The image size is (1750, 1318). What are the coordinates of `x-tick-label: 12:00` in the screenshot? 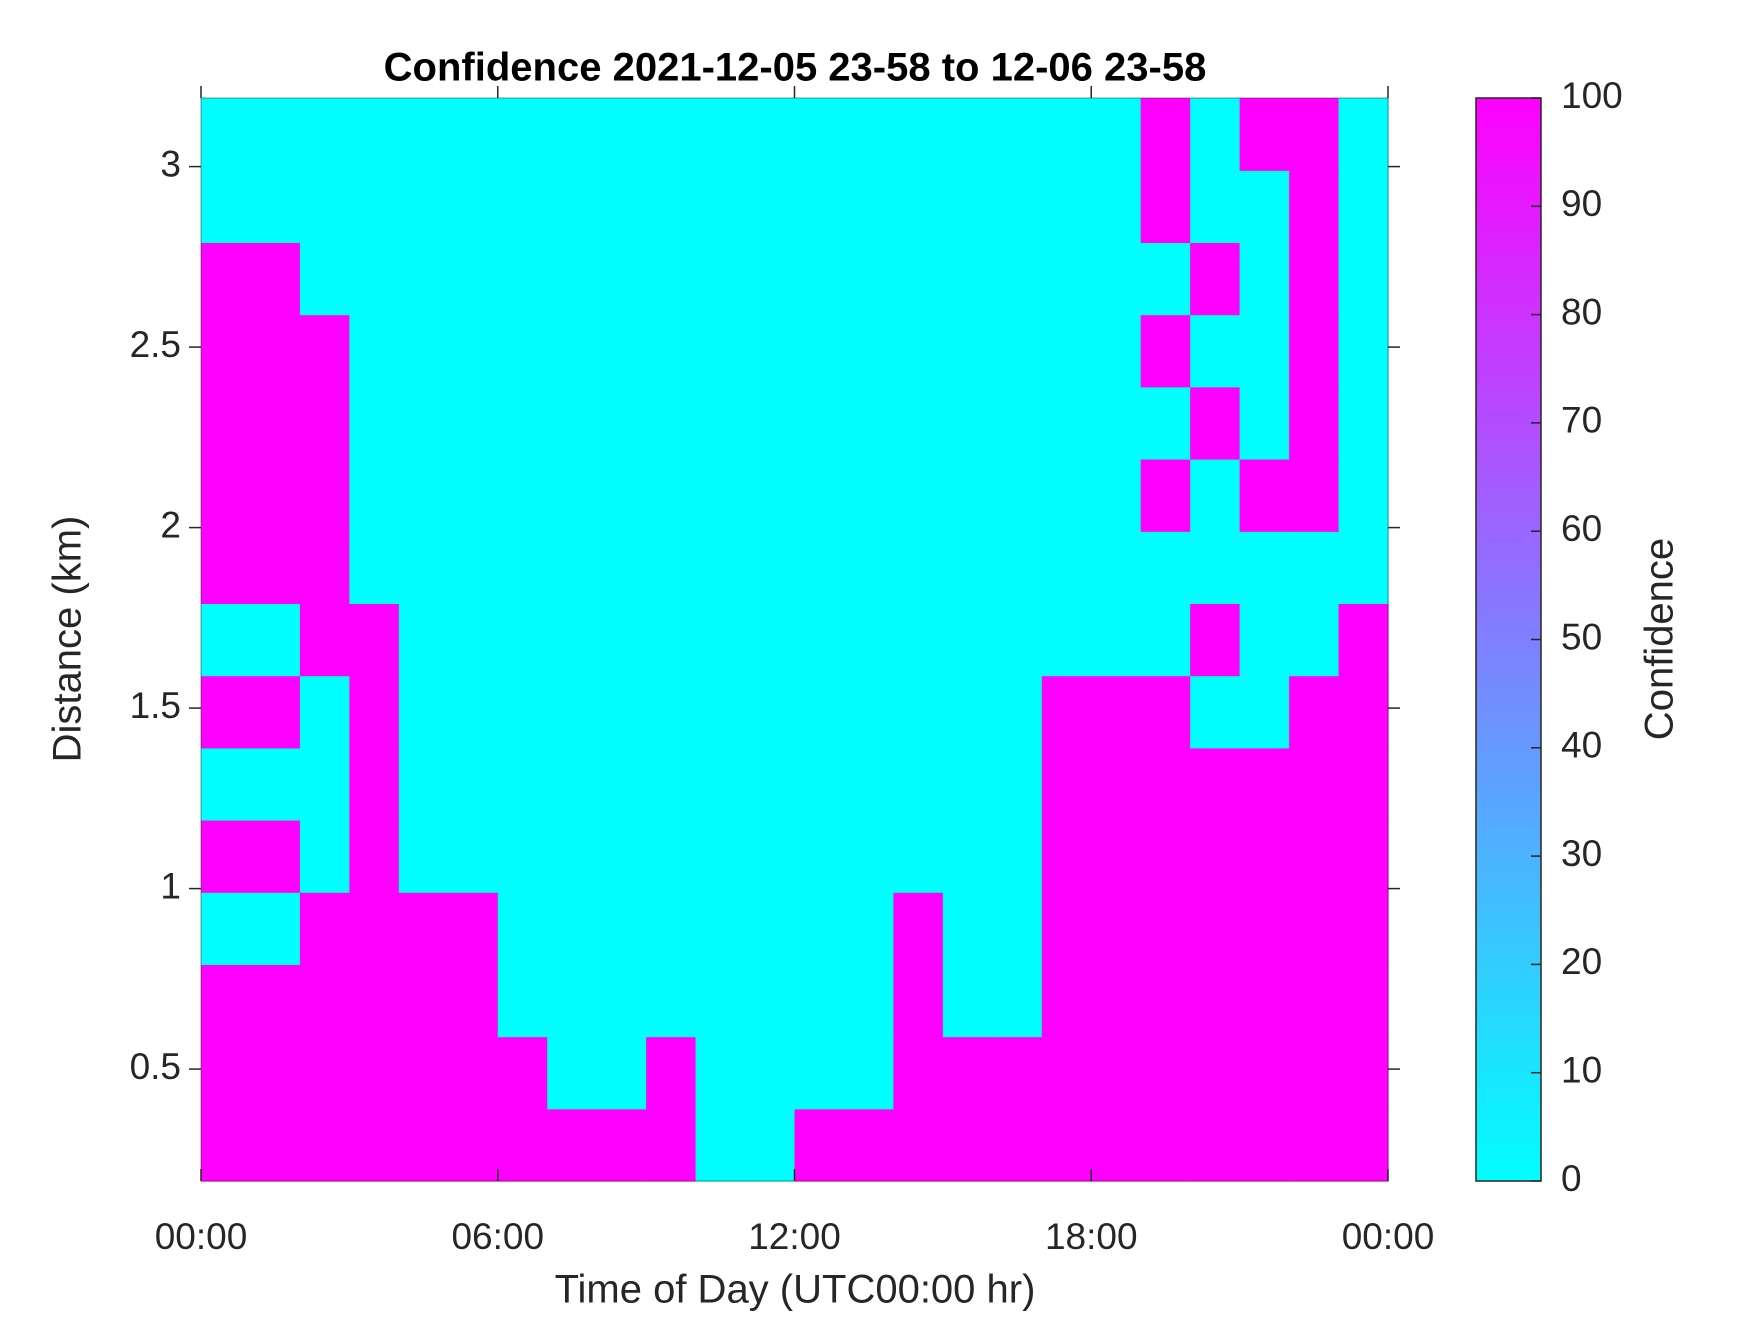 It's located at (794, 1236).